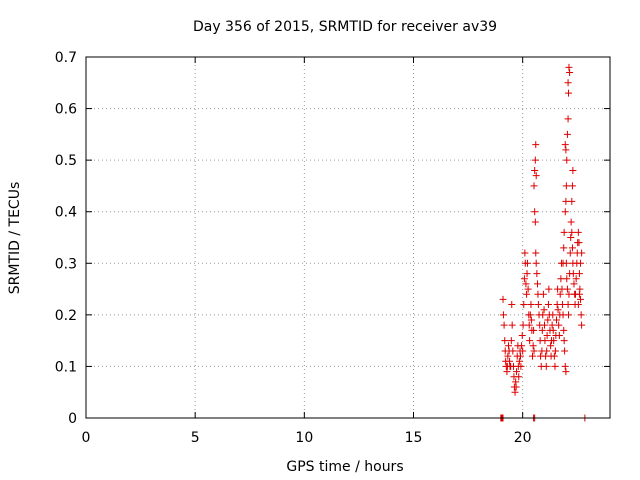 This screenshot has height=480, width=640. I want to click on x-tick-label: 15, so click(414, 438).